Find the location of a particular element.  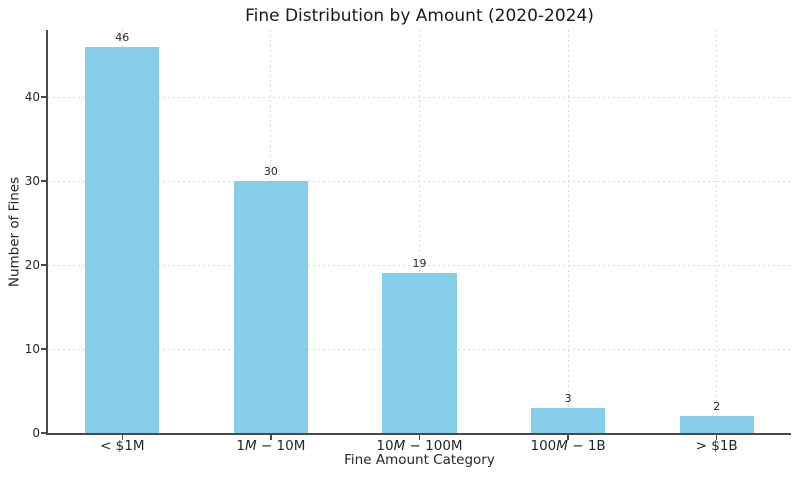

bar-value-label: 19 is located at coordinates (419, 264).